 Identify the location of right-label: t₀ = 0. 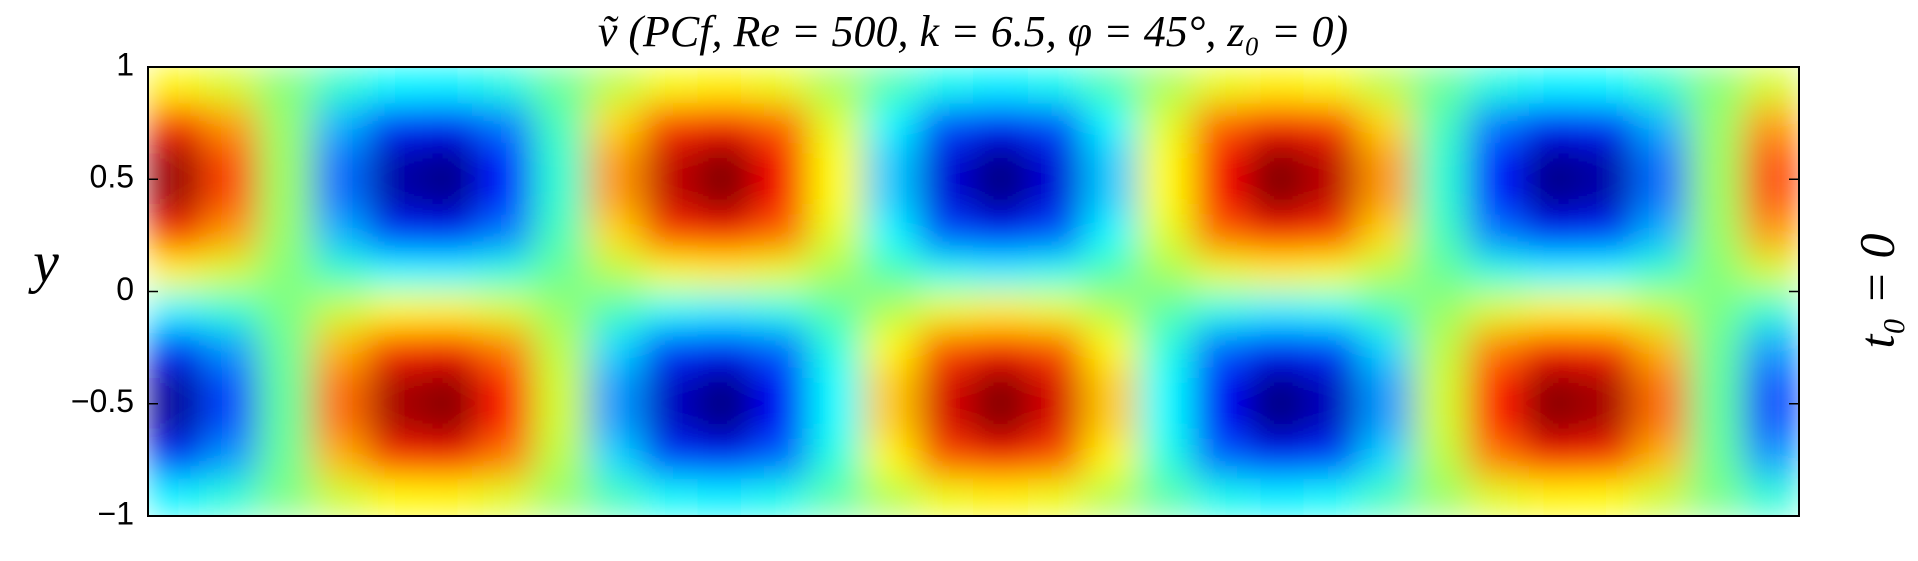
(1876, 290).